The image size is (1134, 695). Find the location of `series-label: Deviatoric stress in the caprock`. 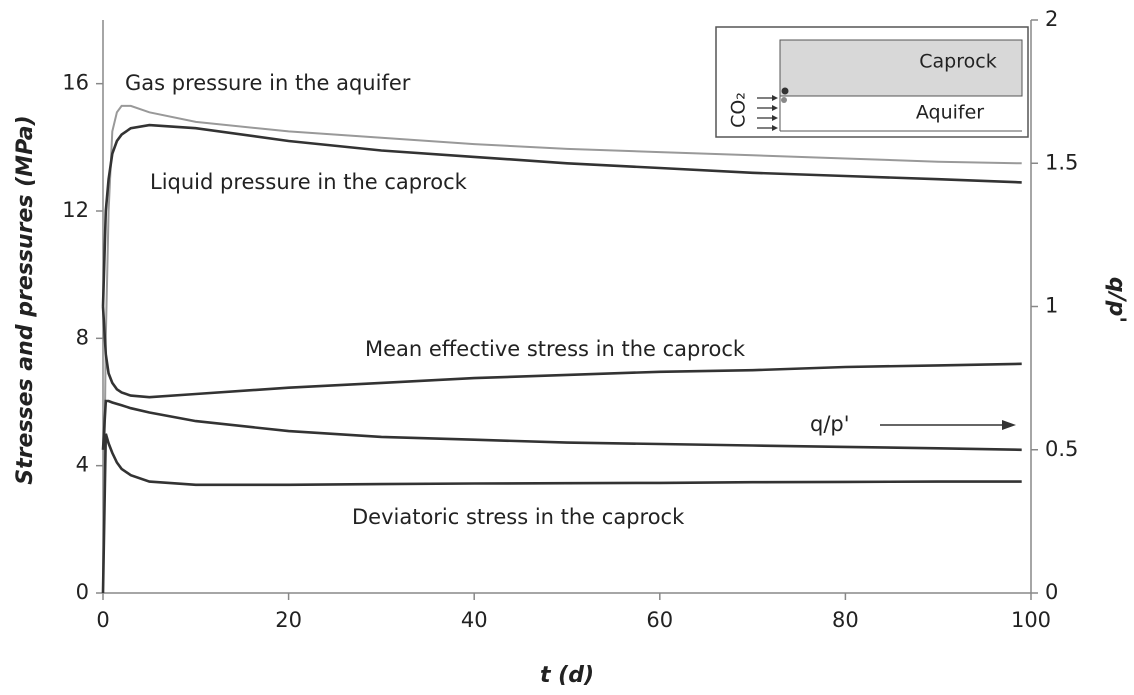

series-label: Deviatoric stress in the caprock is located at coordinates (518, 517).